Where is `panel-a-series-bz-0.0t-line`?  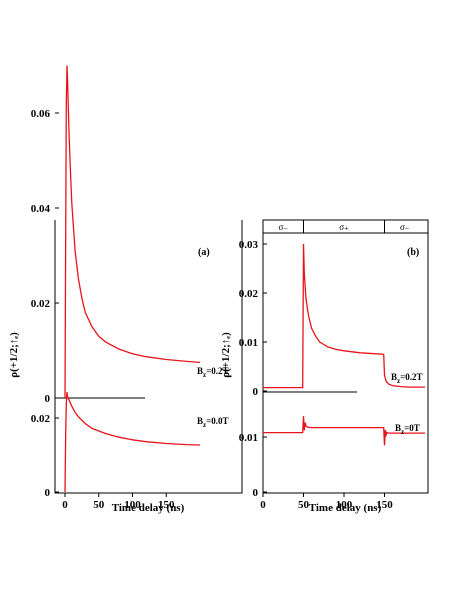 panel-a-series-bz-0.0t-line is located at coordinates (132, 442).